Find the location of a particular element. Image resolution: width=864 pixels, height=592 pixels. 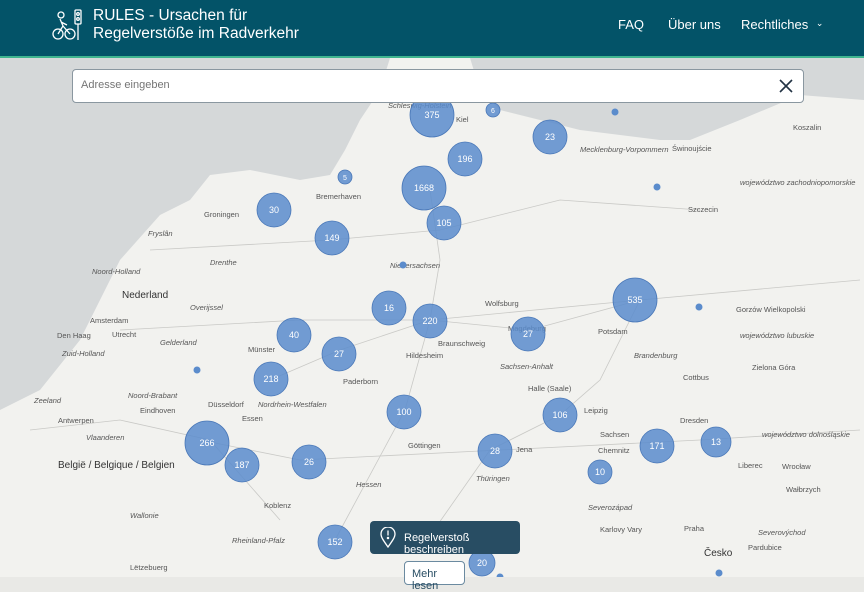

read-more-button: Mehr lesen is located at coordinates (434, 576).